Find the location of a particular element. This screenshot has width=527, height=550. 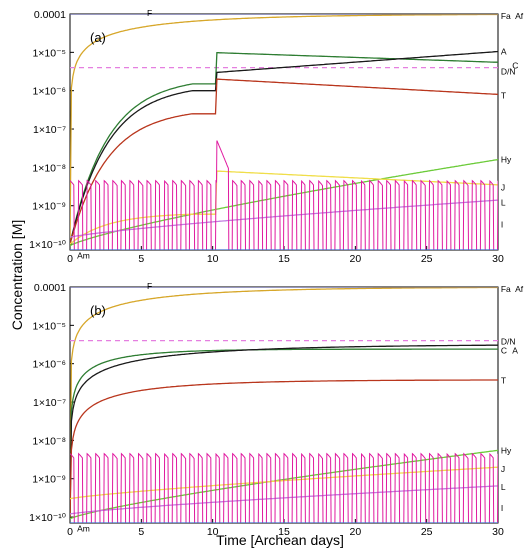

series-line-i is located at coordinates (284, 487).